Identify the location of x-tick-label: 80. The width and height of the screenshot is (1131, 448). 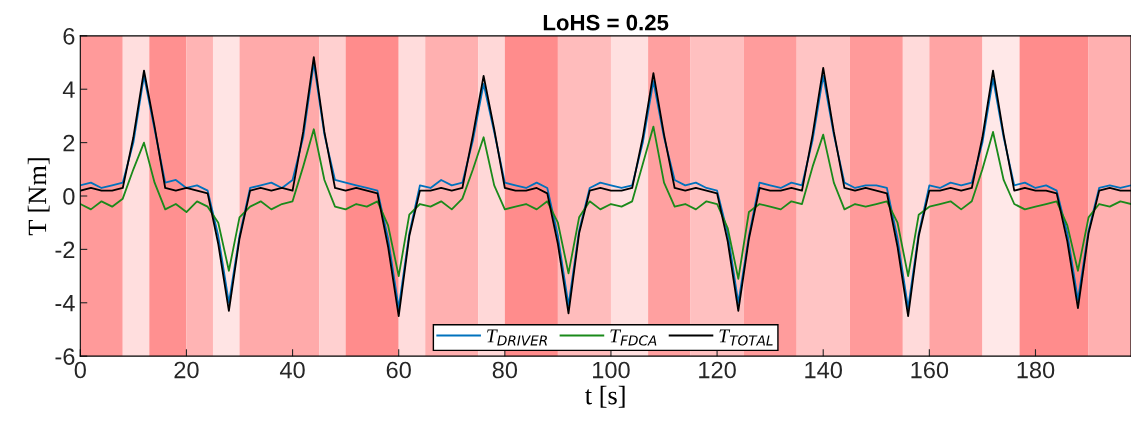
(505, 370).